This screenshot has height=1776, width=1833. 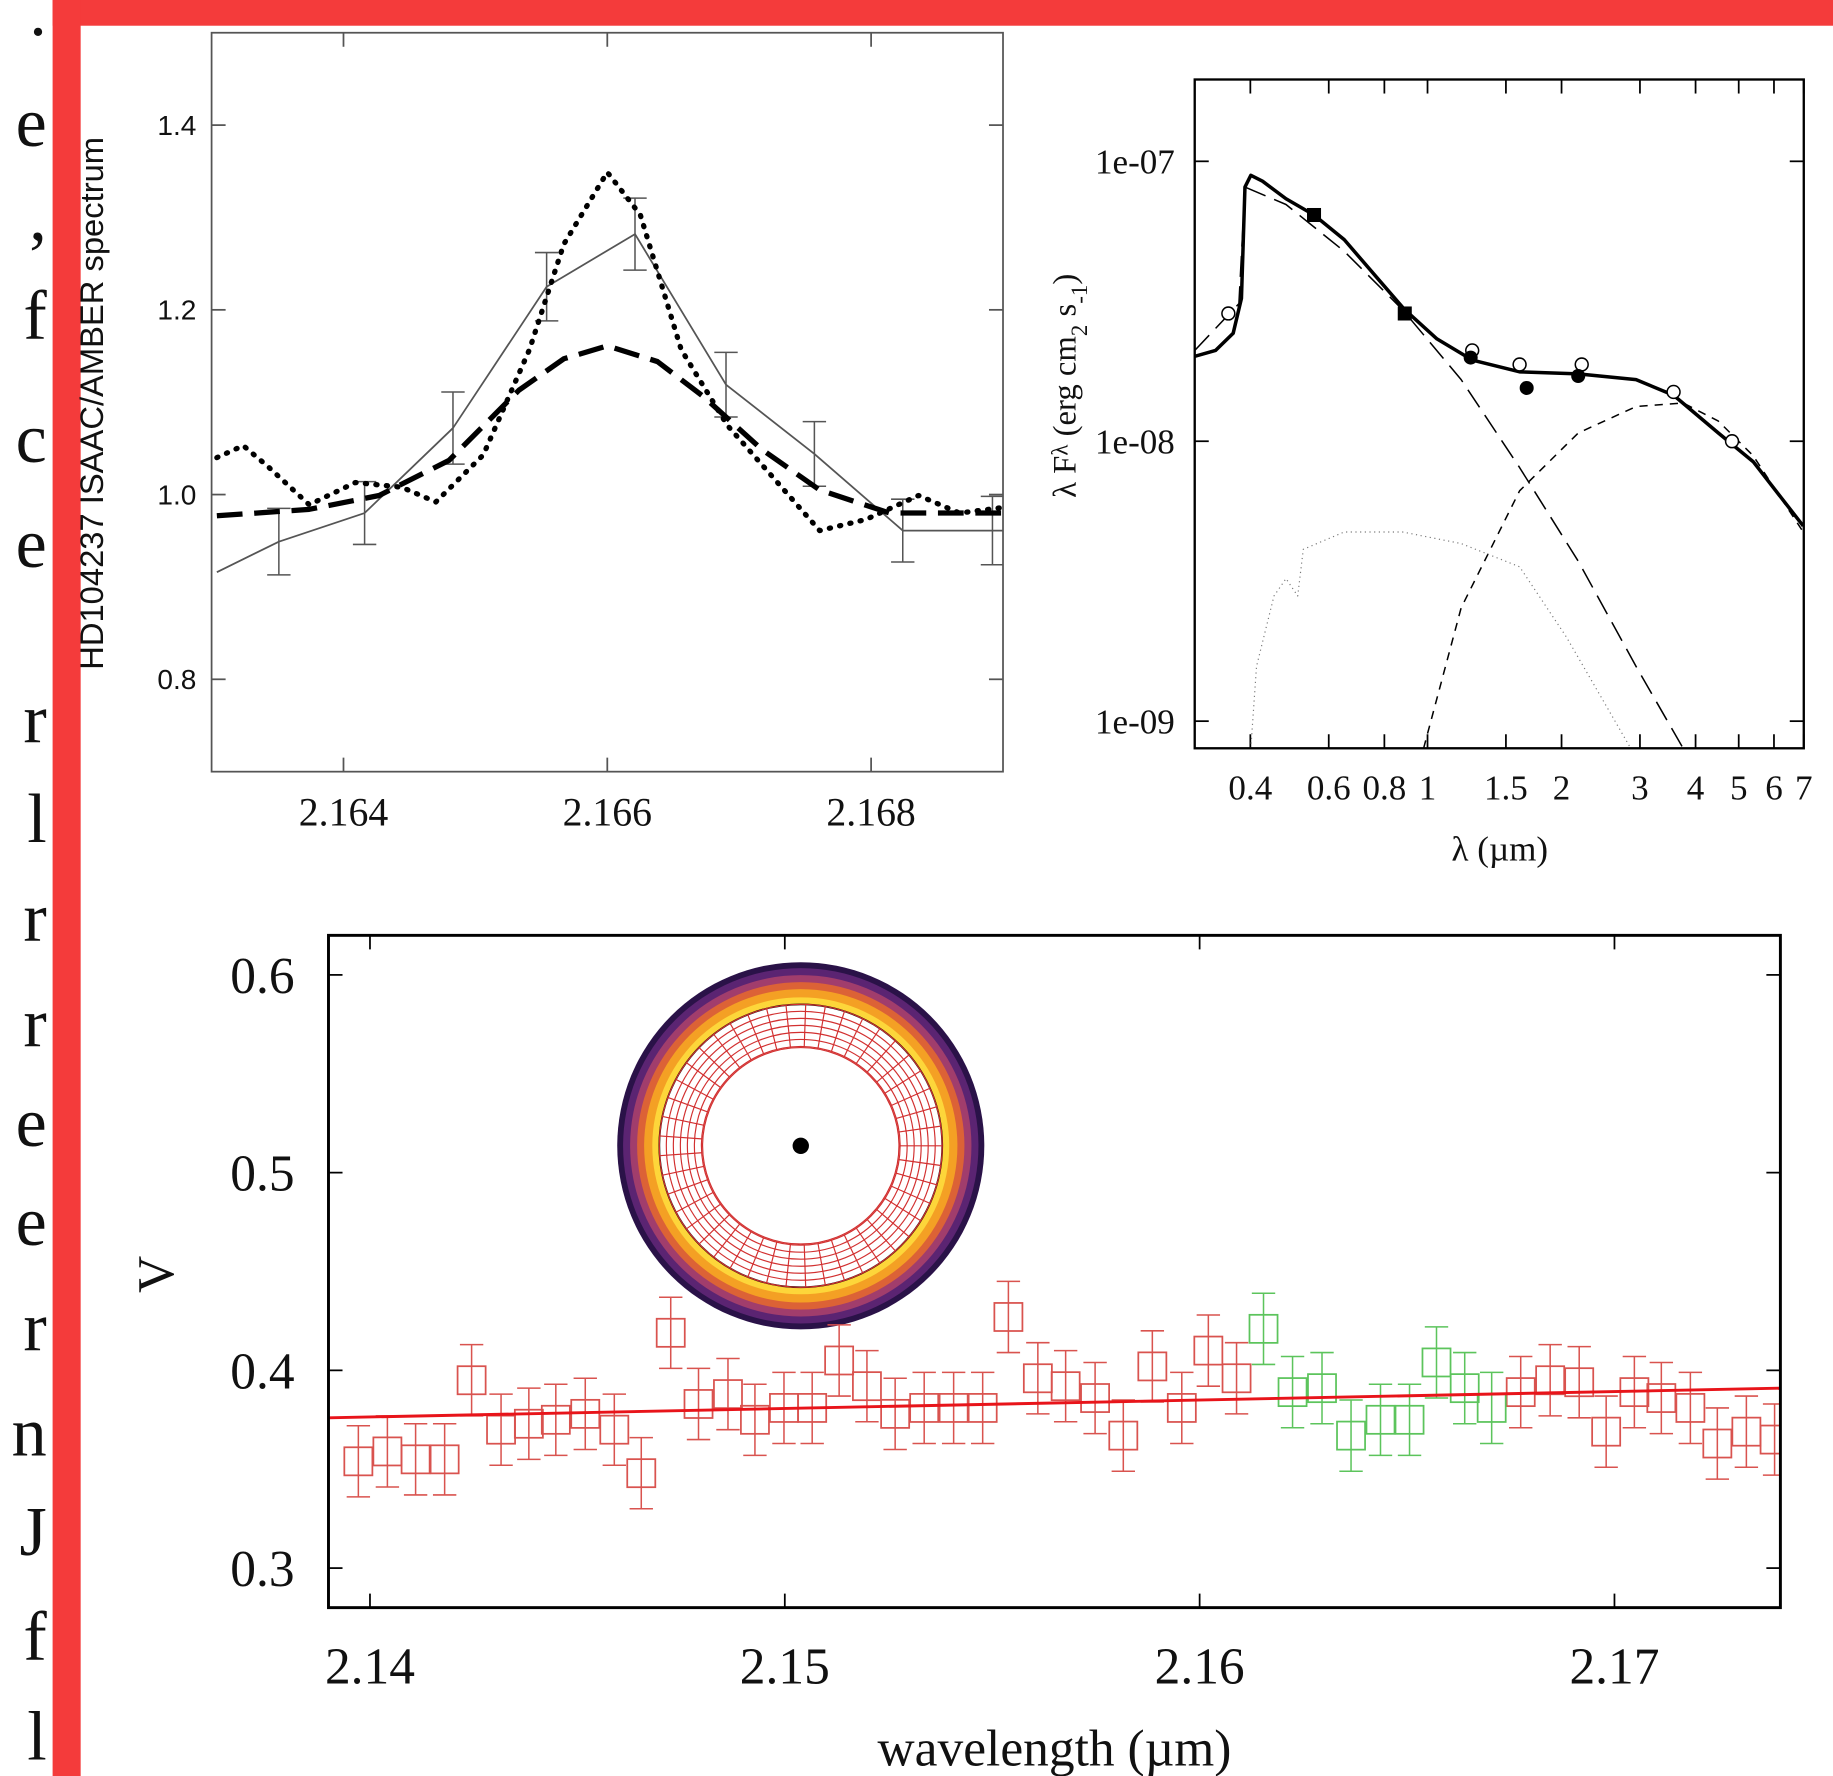 I want to click on y-axis-label-part: 2, so click(x=1079, y=330).